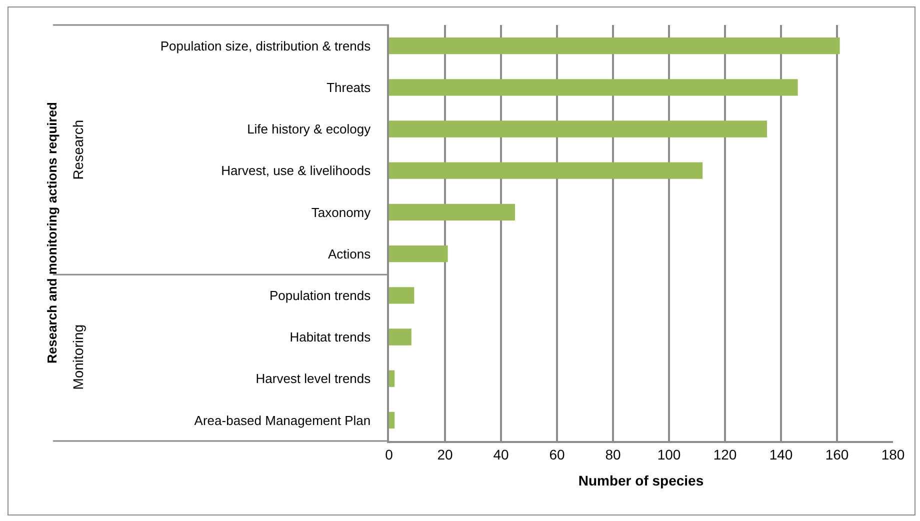 Image resolution: width=920 pixels, height=521 pixels. I want to click on x-tick-label: 140, so click(781, 454).